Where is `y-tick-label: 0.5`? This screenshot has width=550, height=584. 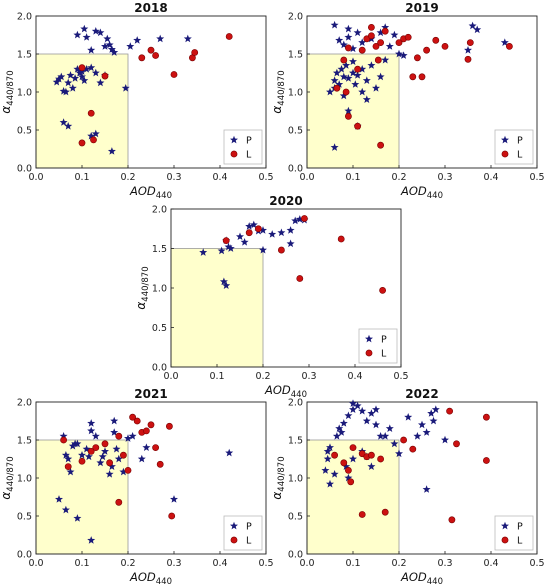 y-tick-label: 0.5 is located at coordinates (24, 517).